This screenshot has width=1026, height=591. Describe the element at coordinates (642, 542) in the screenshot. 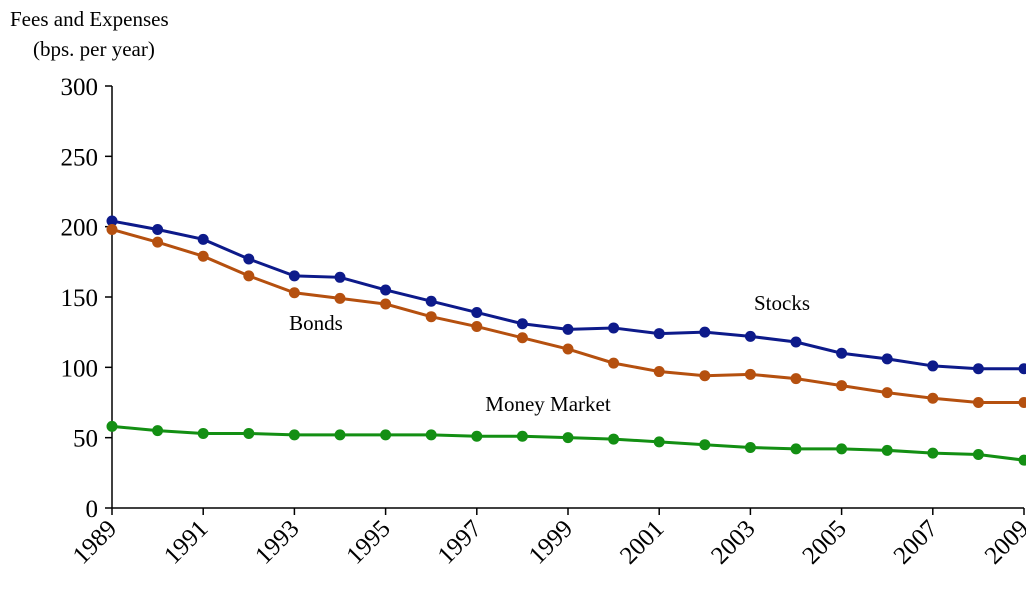

I see `x-tick-label: 2001` at that location.